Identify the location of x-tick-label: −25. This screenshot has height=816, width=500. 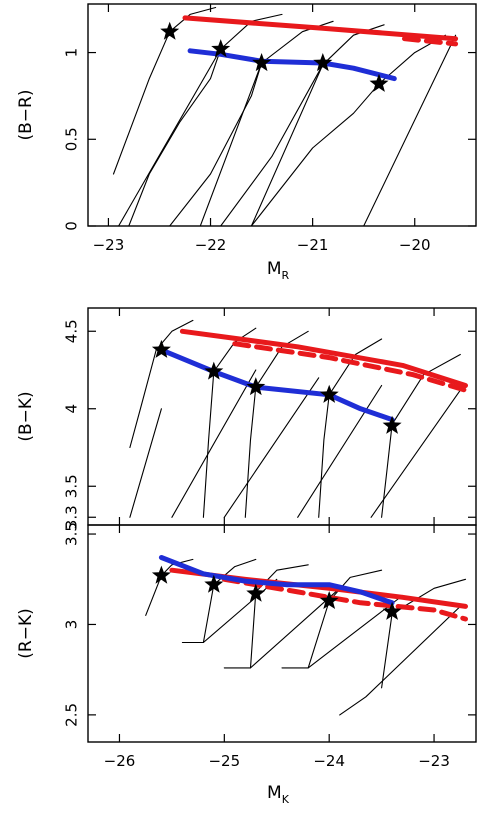
(224, 761).